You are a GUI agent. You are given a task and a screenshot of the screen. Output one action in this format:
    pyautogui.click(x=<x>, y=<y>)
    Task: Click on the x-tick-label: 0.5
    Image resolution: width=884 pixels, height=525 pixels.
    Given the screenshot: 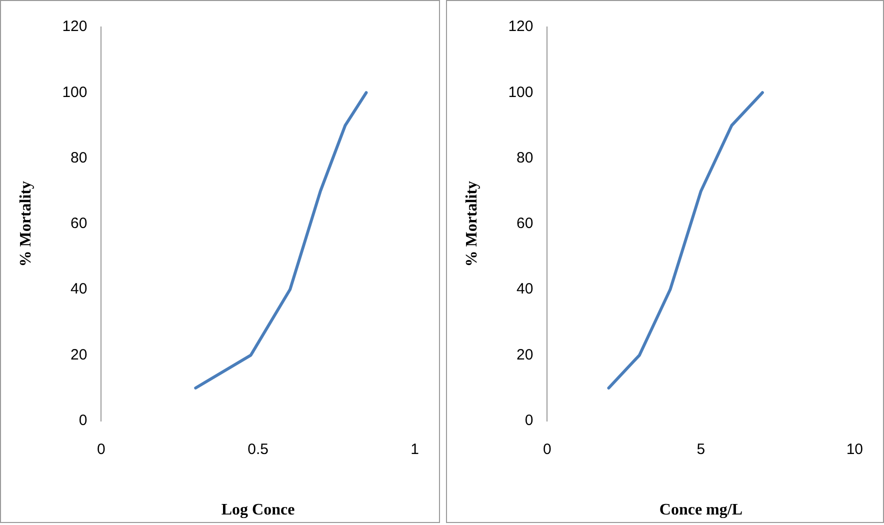 What is the action you would take?
    pyautogui.click(x=258, y=449)
    